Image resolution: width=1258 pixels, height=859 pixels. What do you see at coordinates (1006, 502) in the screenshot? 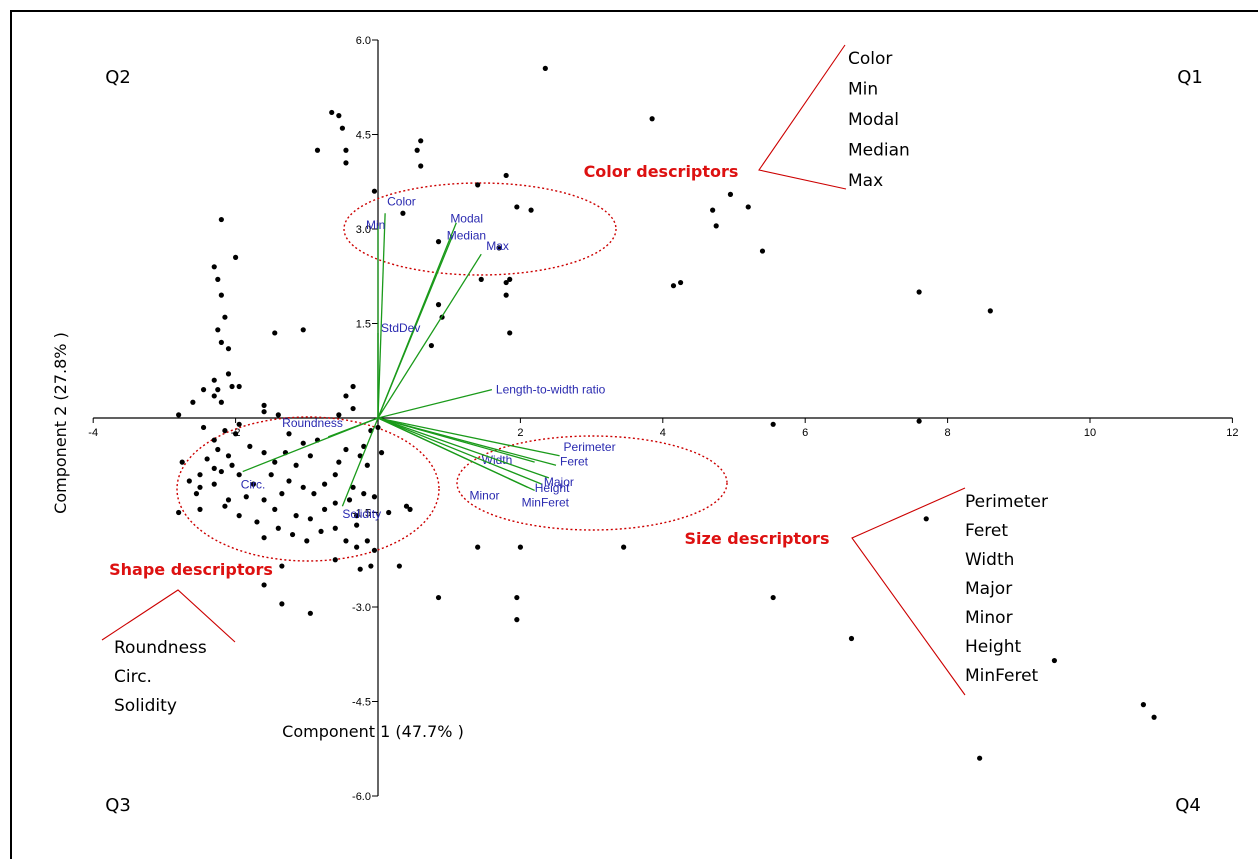
I see `size-list-item: Perimeter` at bounding box center [1006, 502].